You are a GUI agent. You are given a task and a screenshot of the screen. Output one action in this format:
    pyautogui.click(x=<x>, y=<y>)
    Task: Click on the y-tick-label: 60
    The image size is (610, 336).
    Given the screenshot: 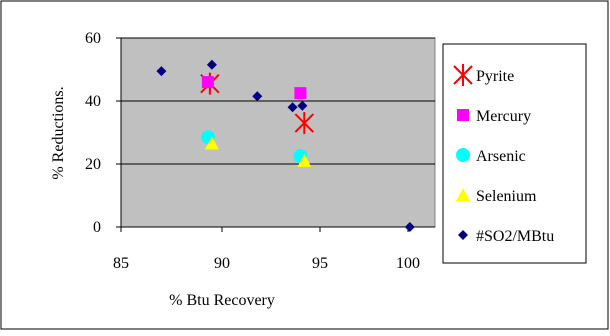 What is the action you would take?
    pyautogui.click(x=93, y=38)
    